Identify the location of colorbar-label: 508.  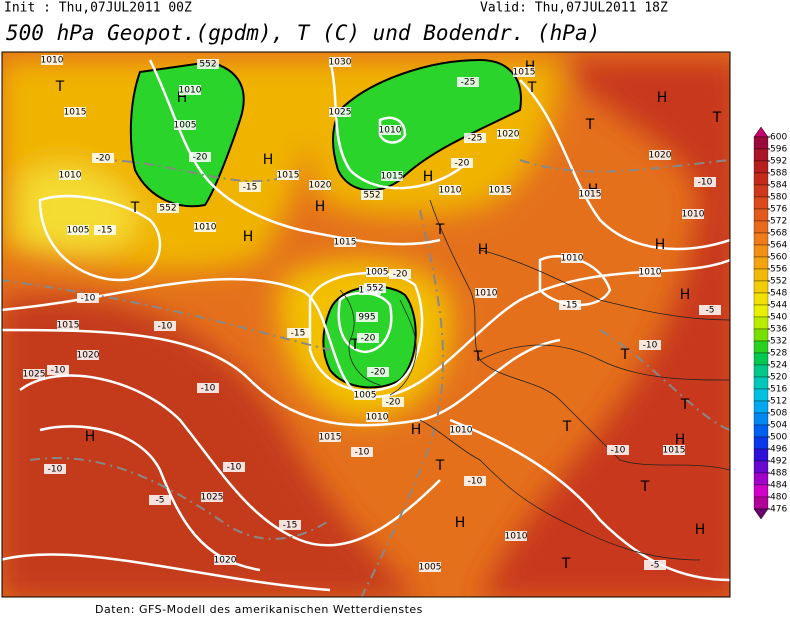
(778, 414).